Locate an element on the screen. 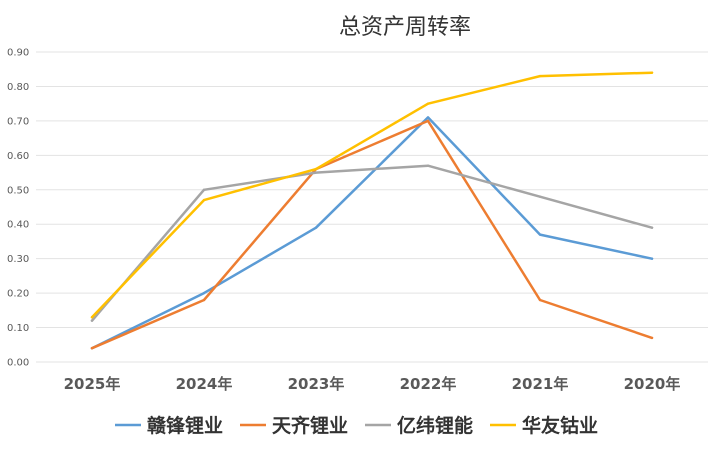  x-axis-ticks: 2025年 2024年 2023年 2022年 2021年 2020年 is located at coordinates (372, 384).